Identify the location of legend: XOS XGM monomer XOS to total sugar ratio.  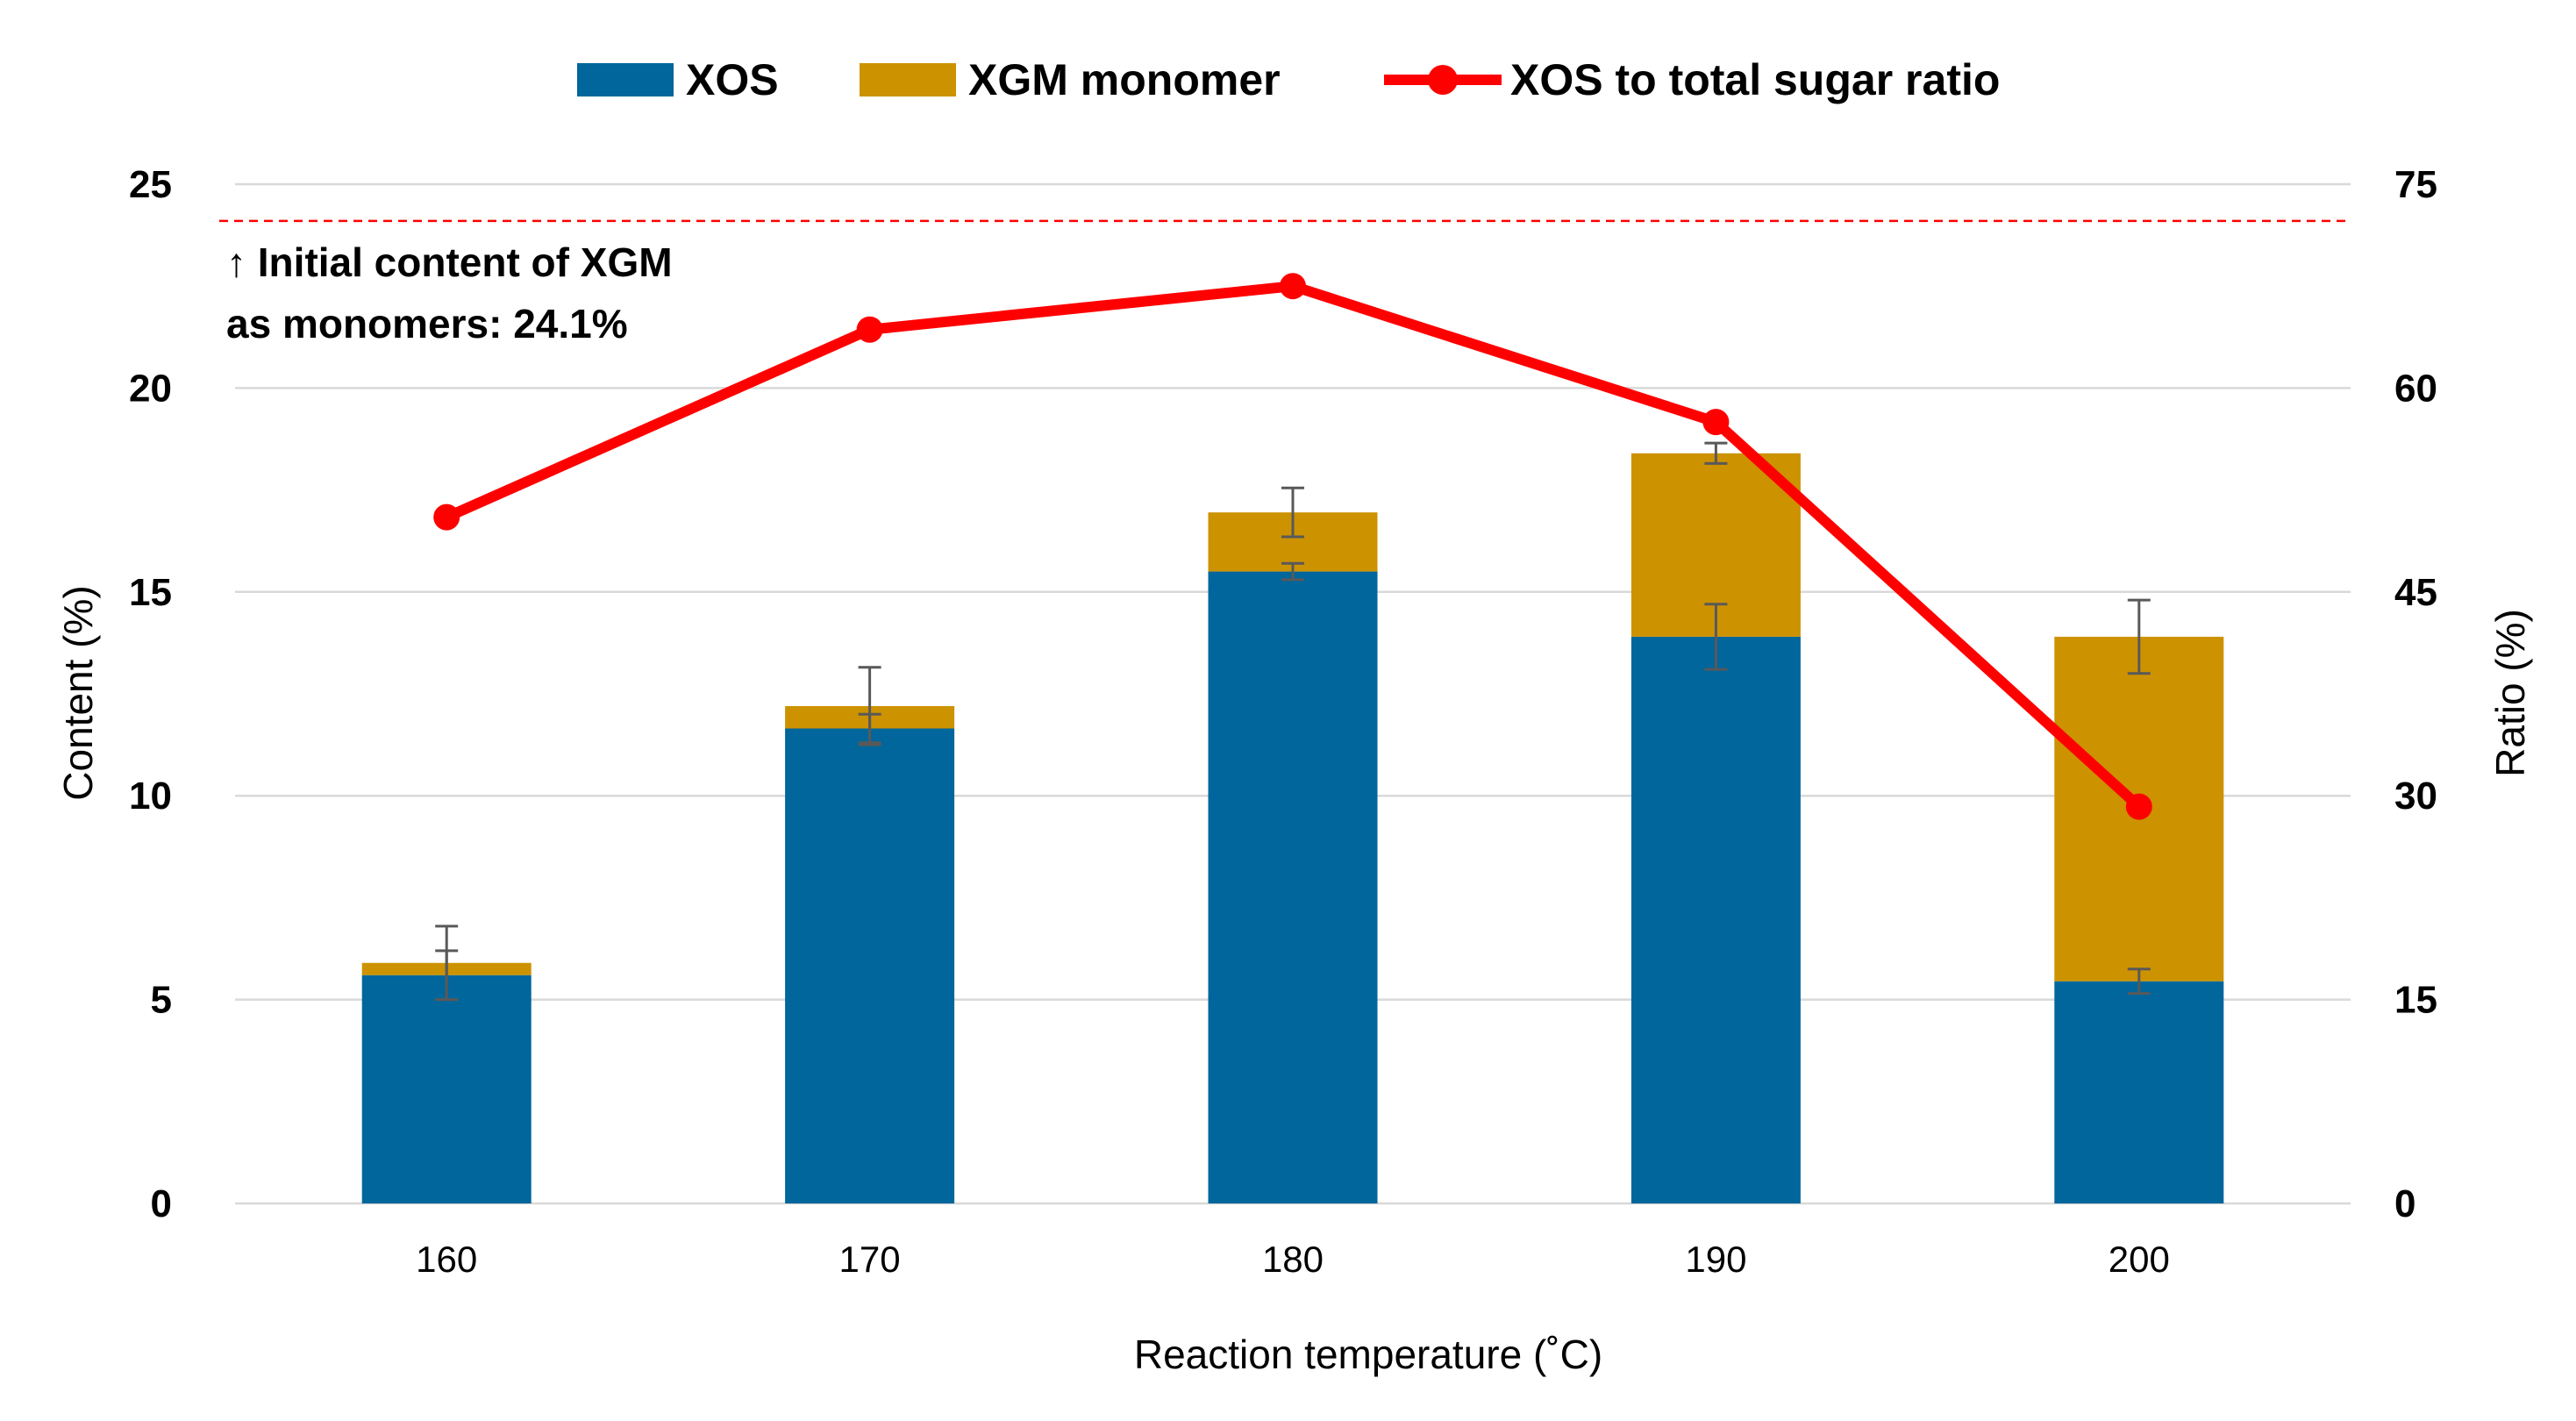
(1288, 79).